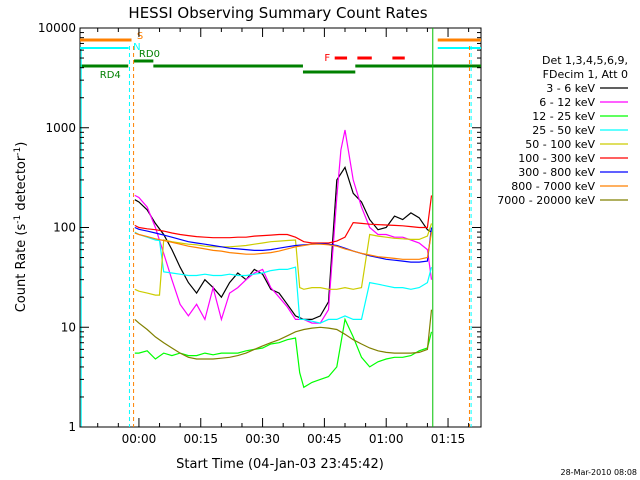 This screenshot has height=480, width=640. Describe the element at coordinates (327, 58) in the screenshot. I see `annotation-f: F` at that location.